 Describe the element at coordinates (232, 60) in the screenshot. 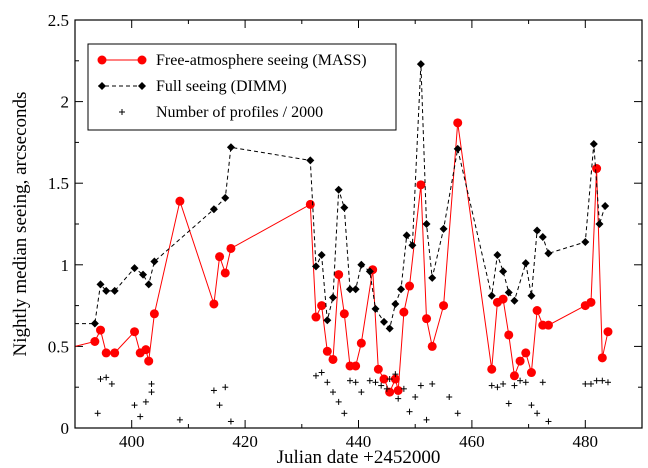

I see `legend-item: Free-atmosphere seeing (MASS)` at that location.